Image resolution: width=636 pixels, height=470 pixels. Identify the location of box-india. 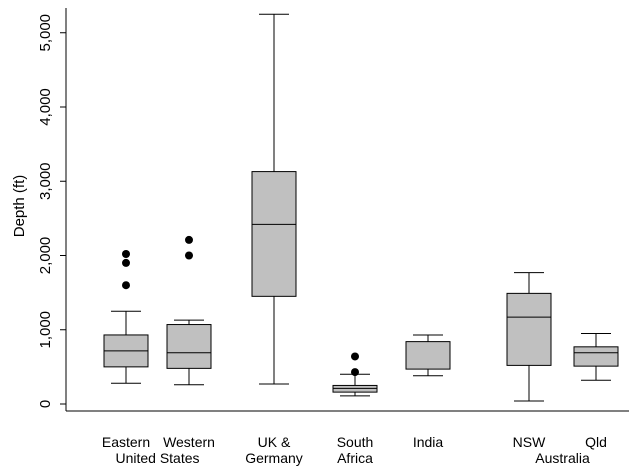
(428, 355).